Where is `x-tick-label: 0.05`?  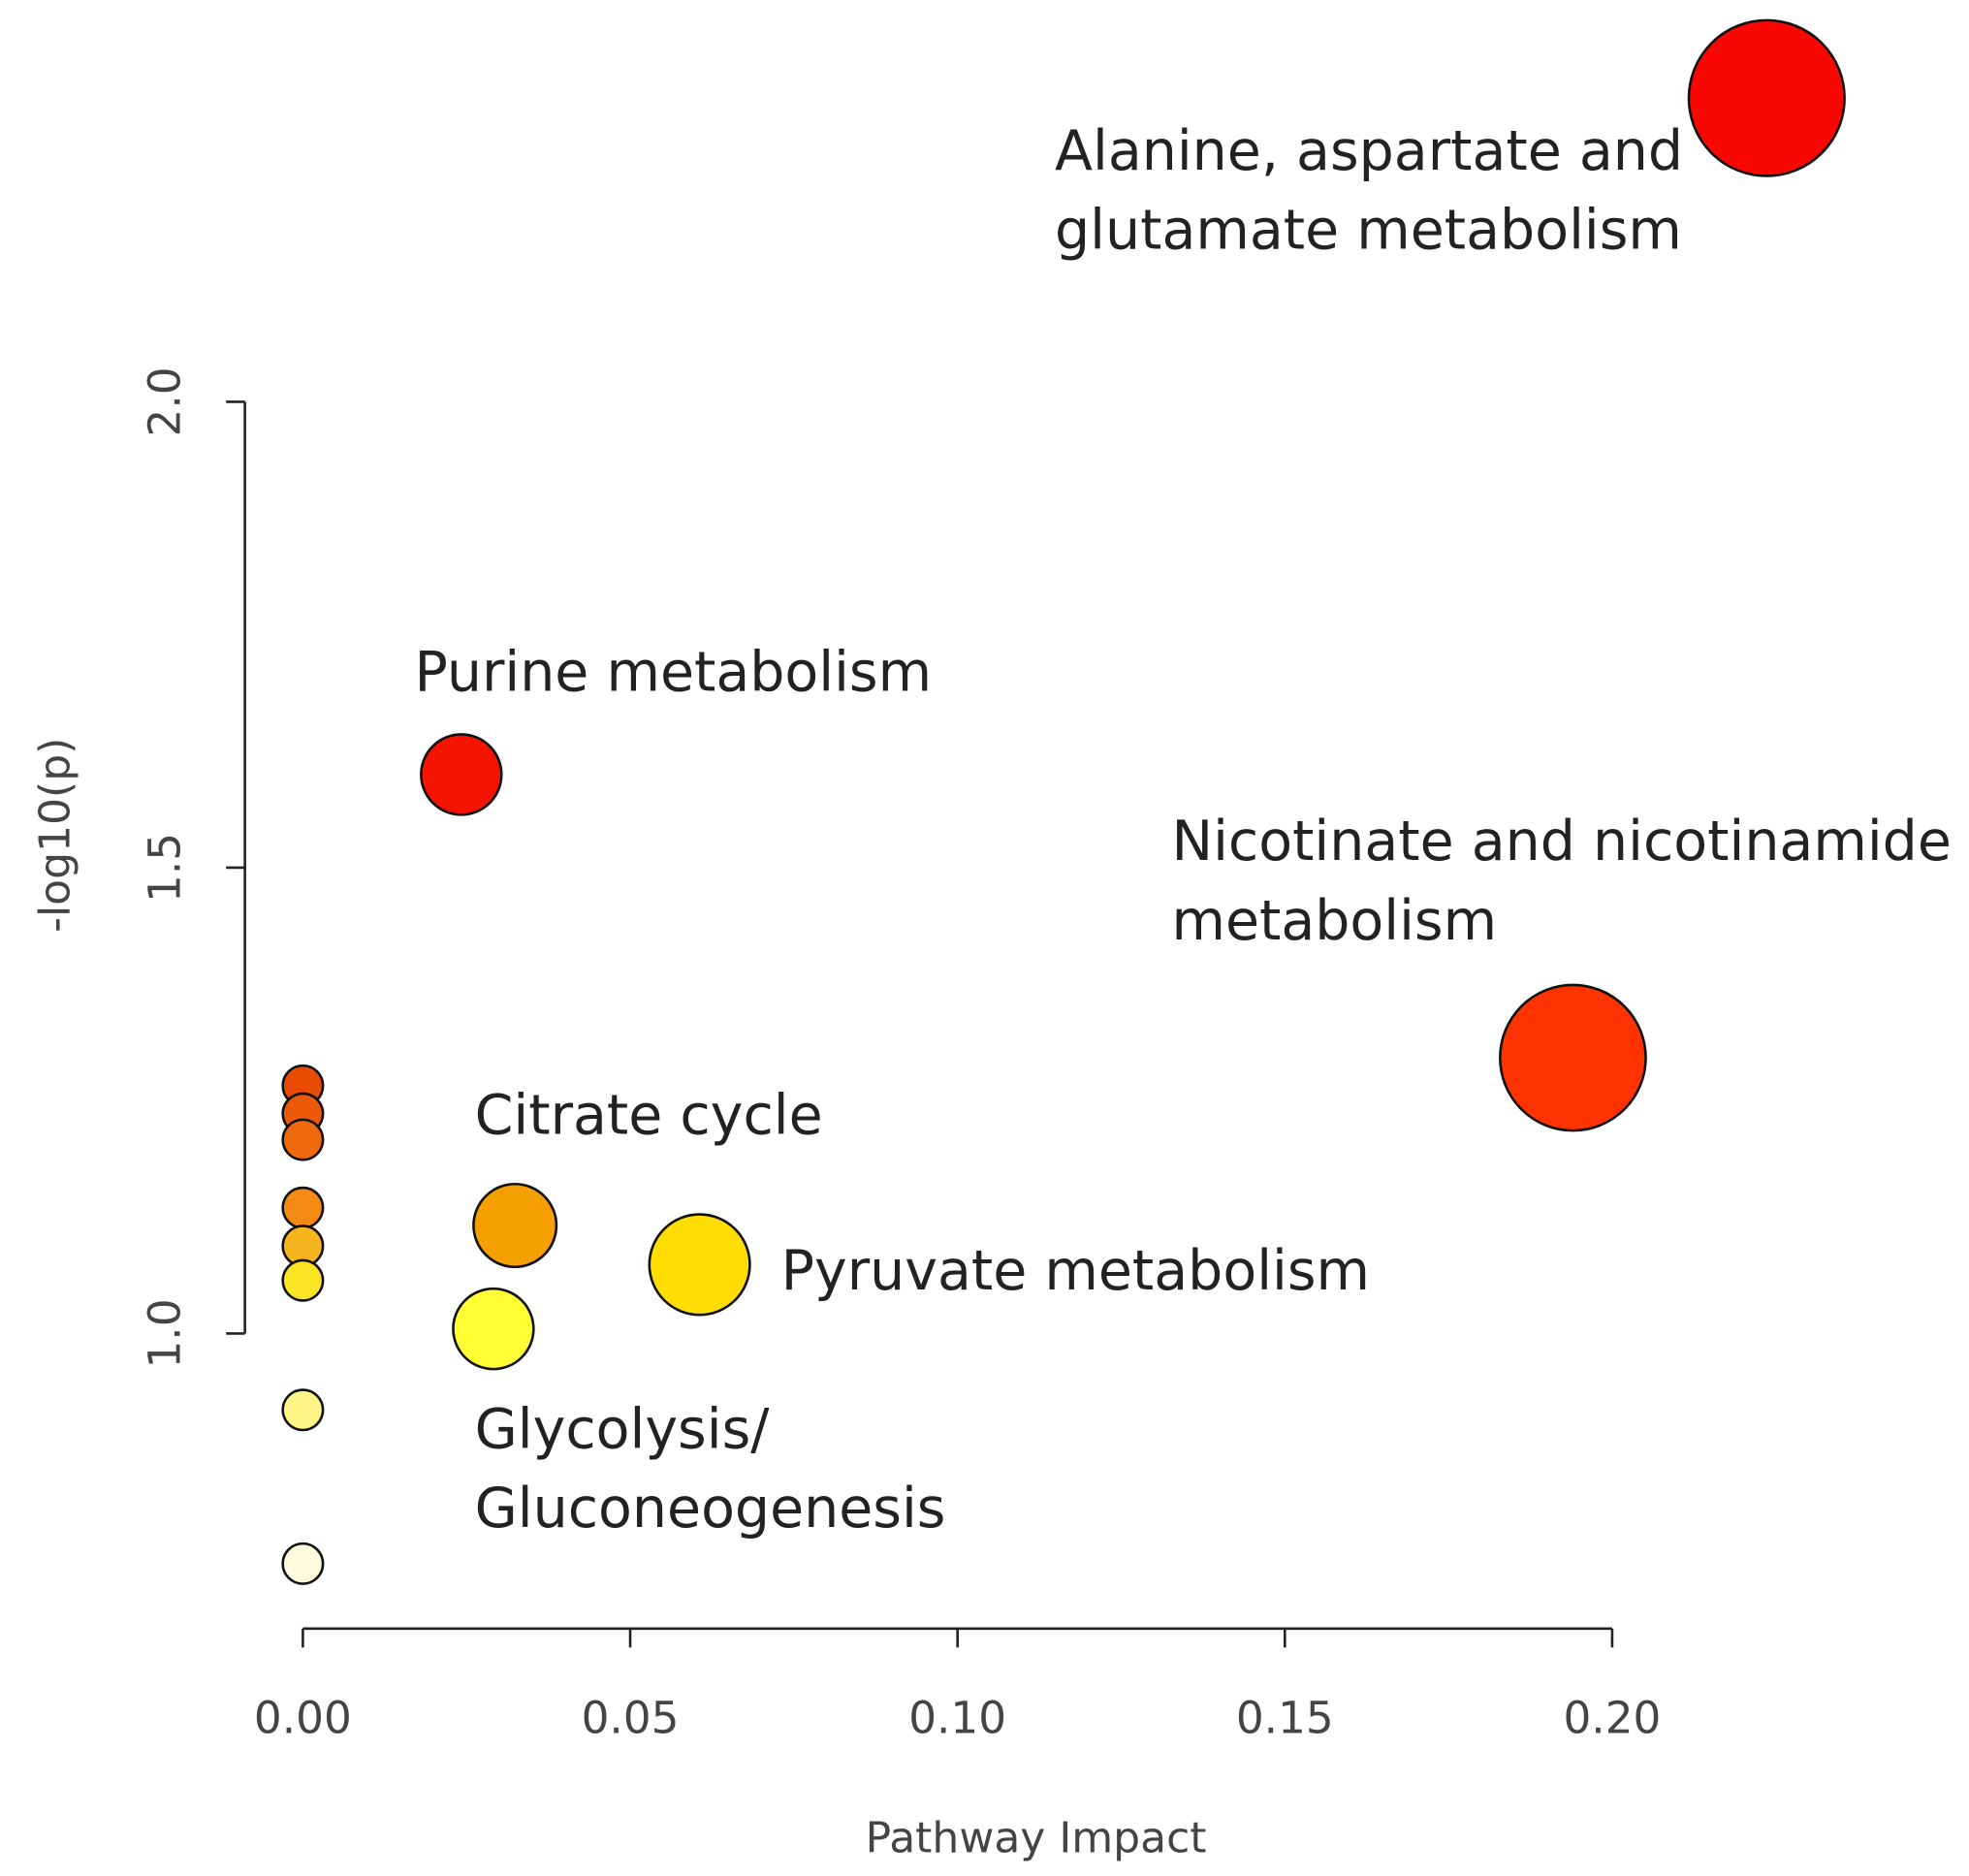 x-tick-label: 0.05 is located at coordinates (631, 1717).